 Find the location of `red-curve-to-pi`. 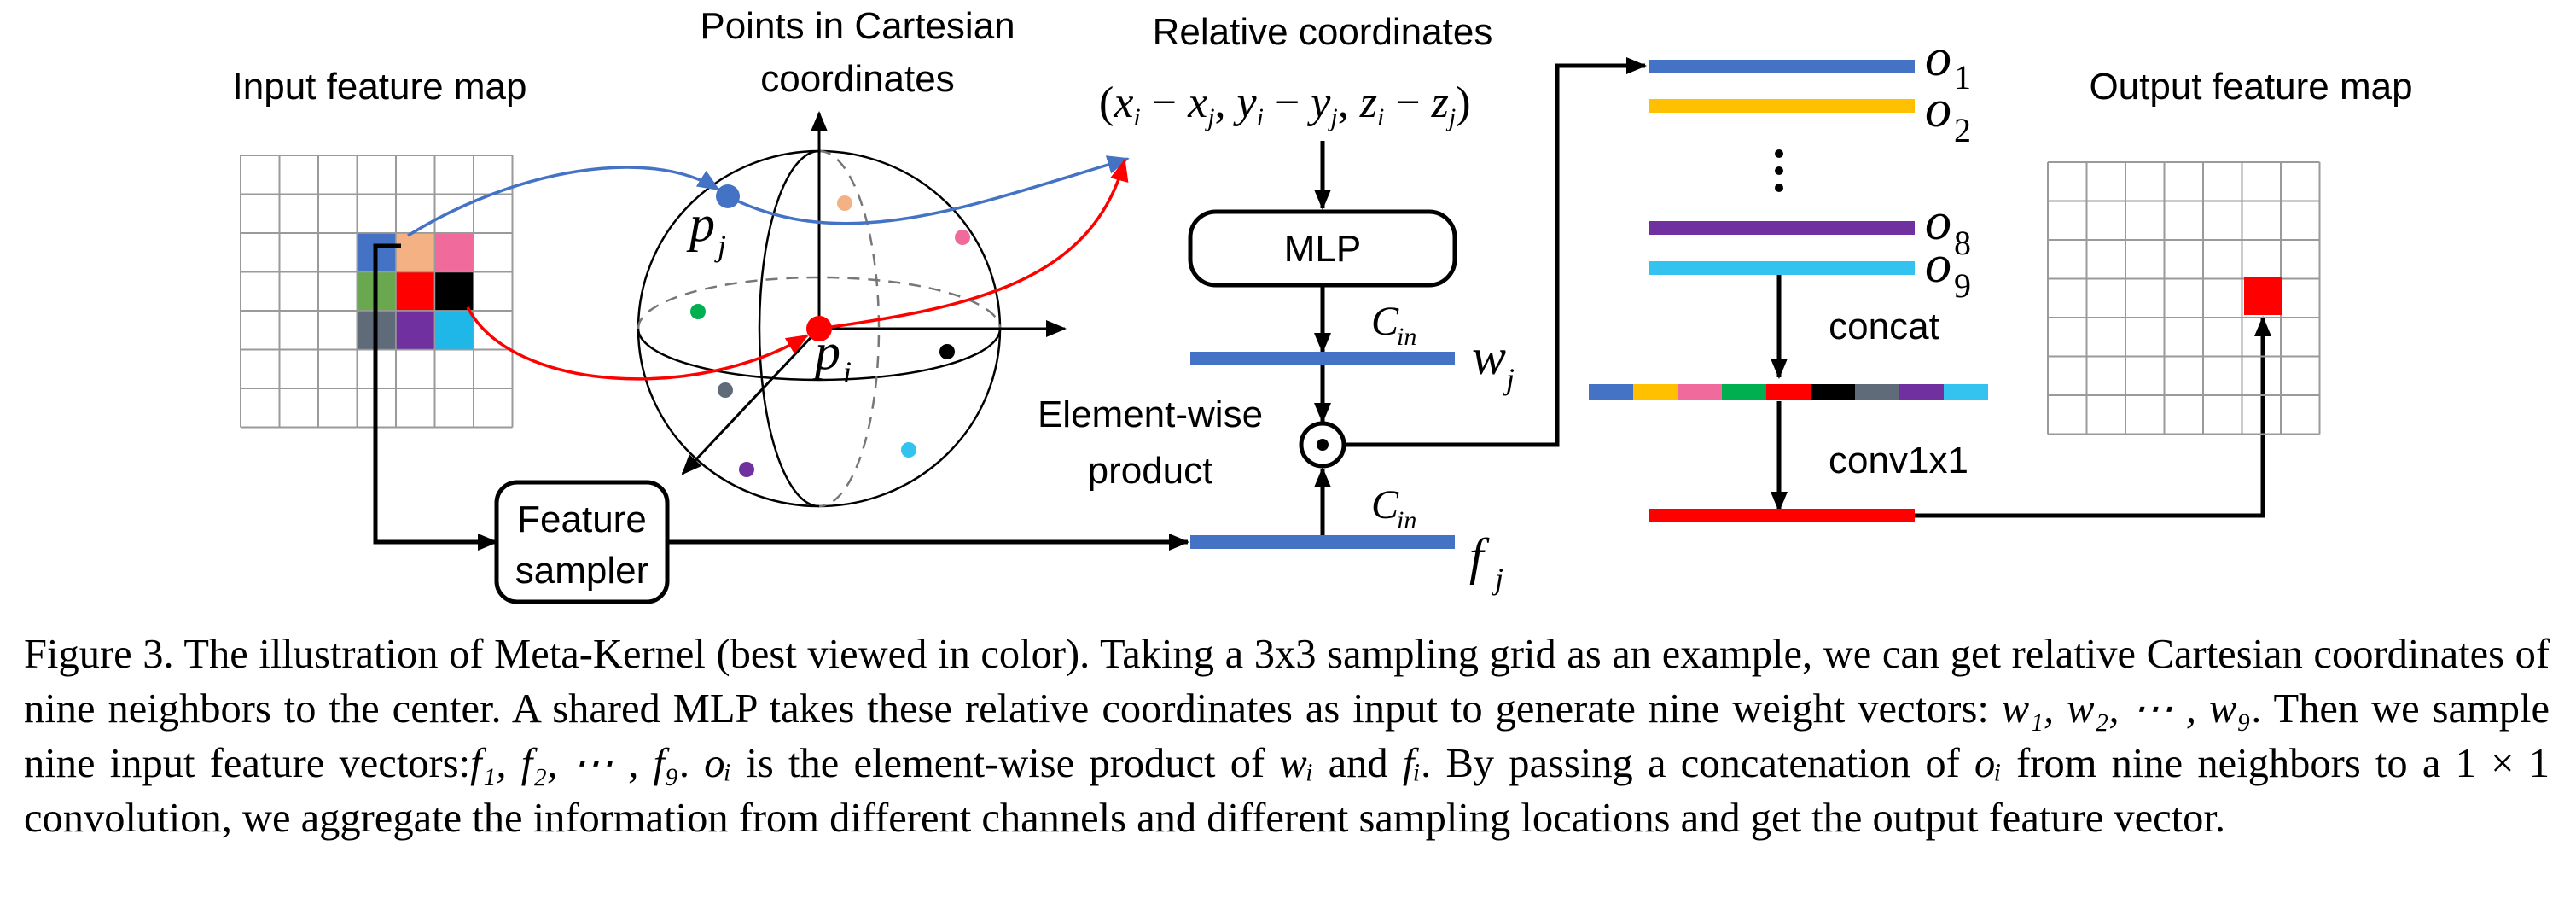

red-curve-to-pi is located at coordinates (638, 343).